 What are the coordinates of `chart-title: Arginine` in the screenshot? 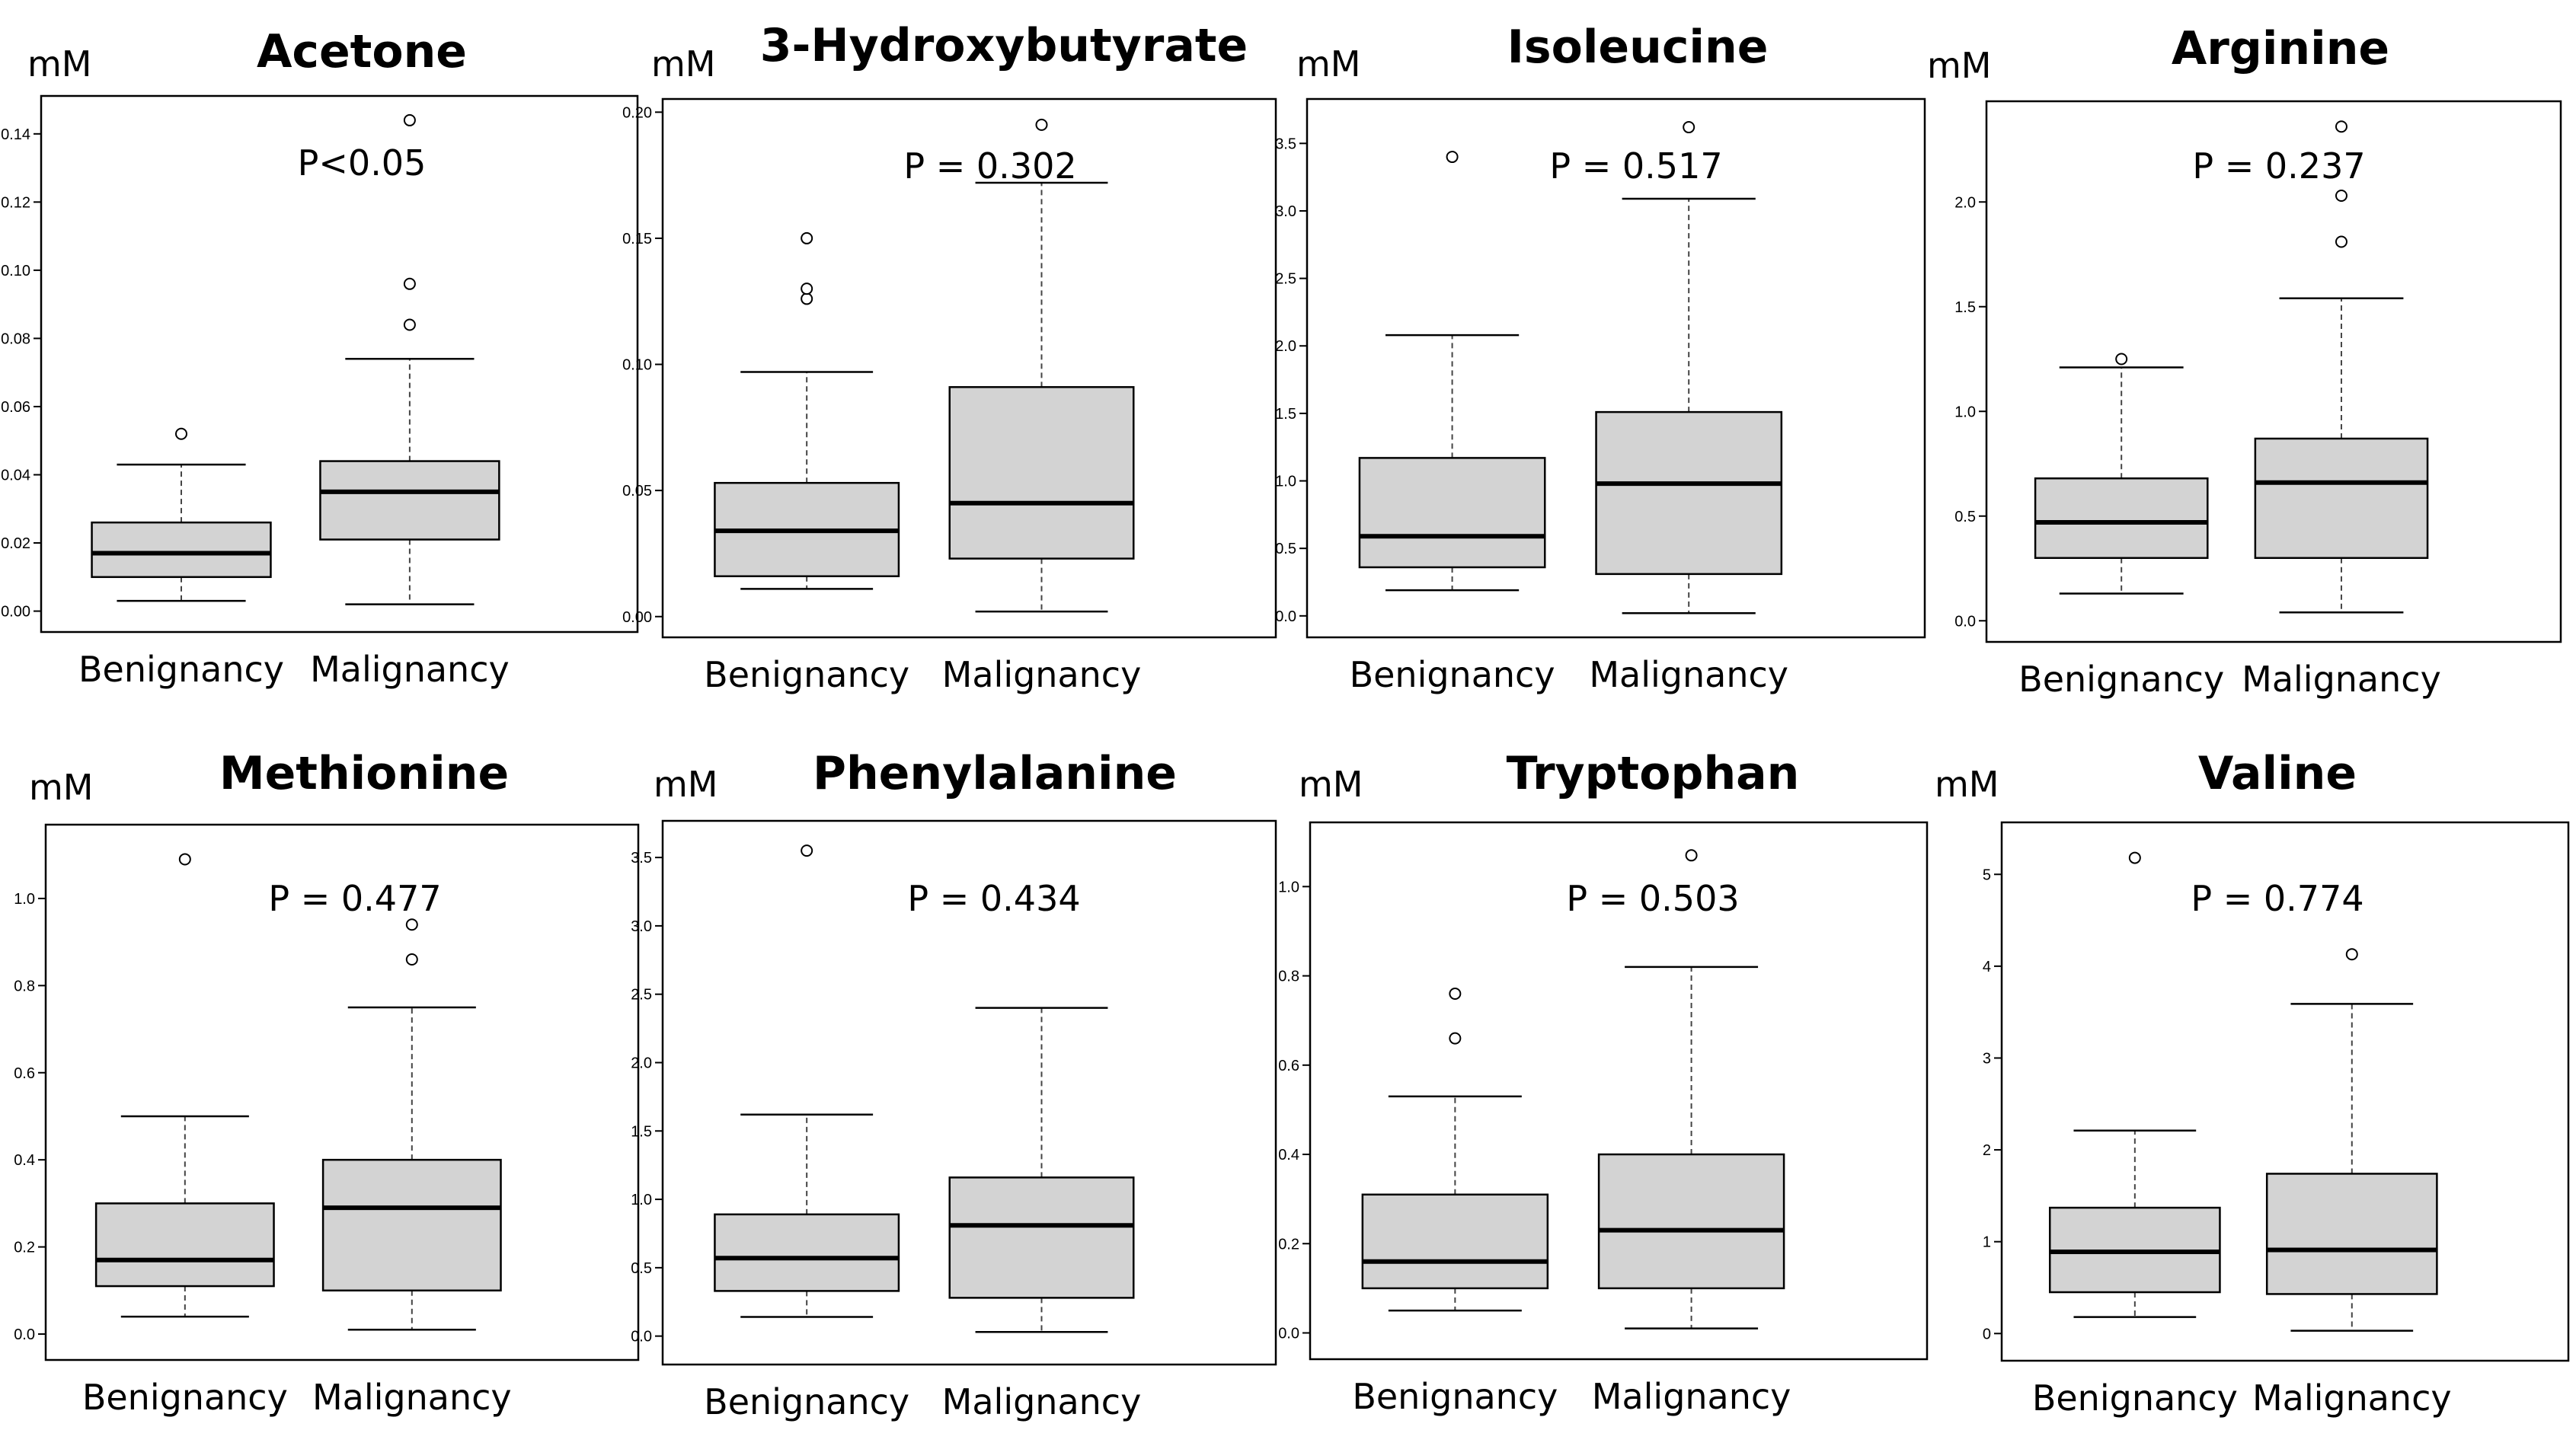 It's located at (2280, 49).